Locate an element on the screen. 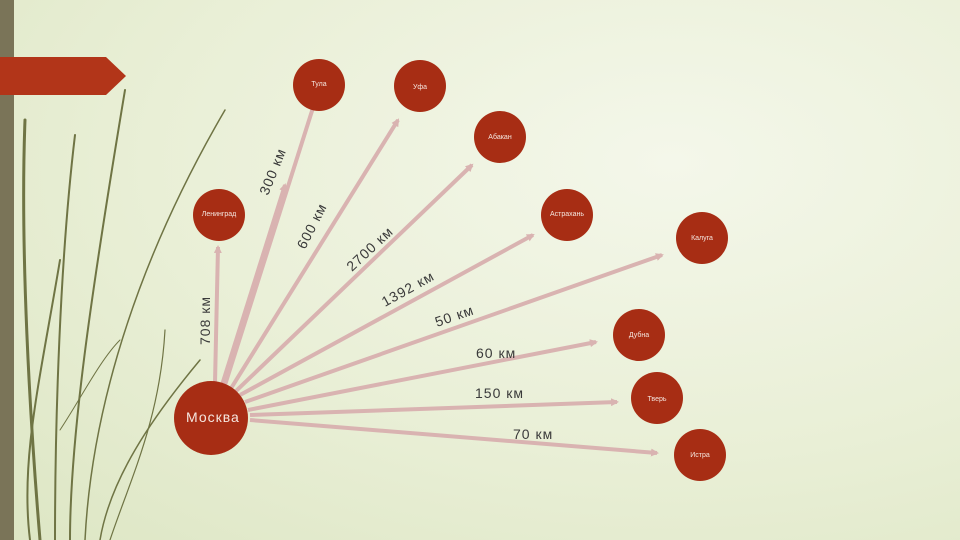  arrow-abakan is located at coordinates (353, 278).